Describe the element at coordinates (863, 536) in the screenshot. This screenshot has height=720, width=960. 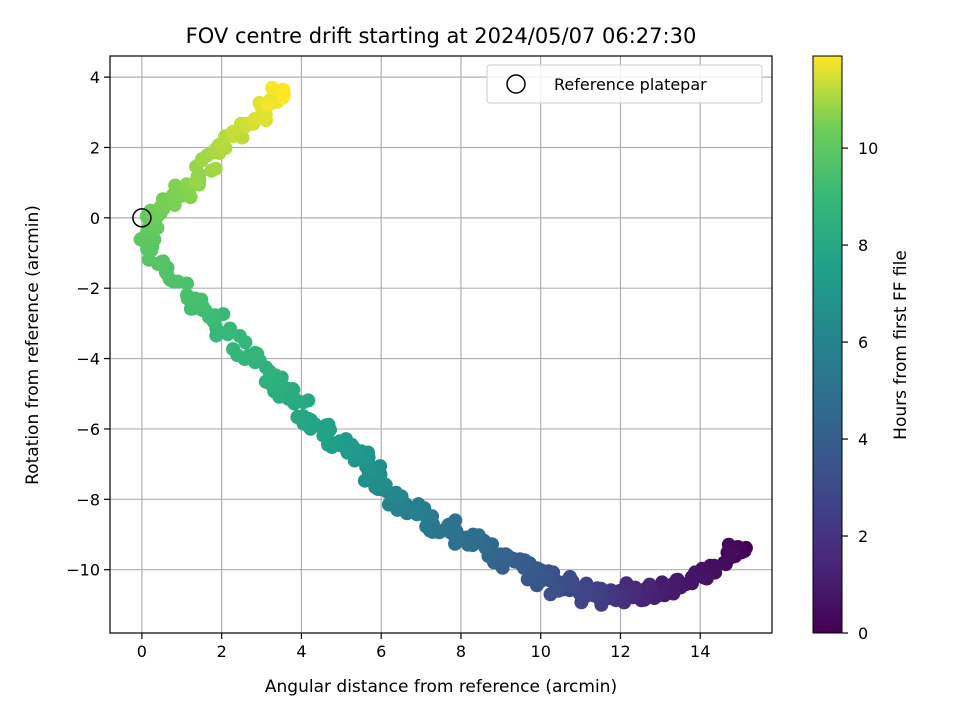
I see `colorbar-tick-label: 2` at that location.